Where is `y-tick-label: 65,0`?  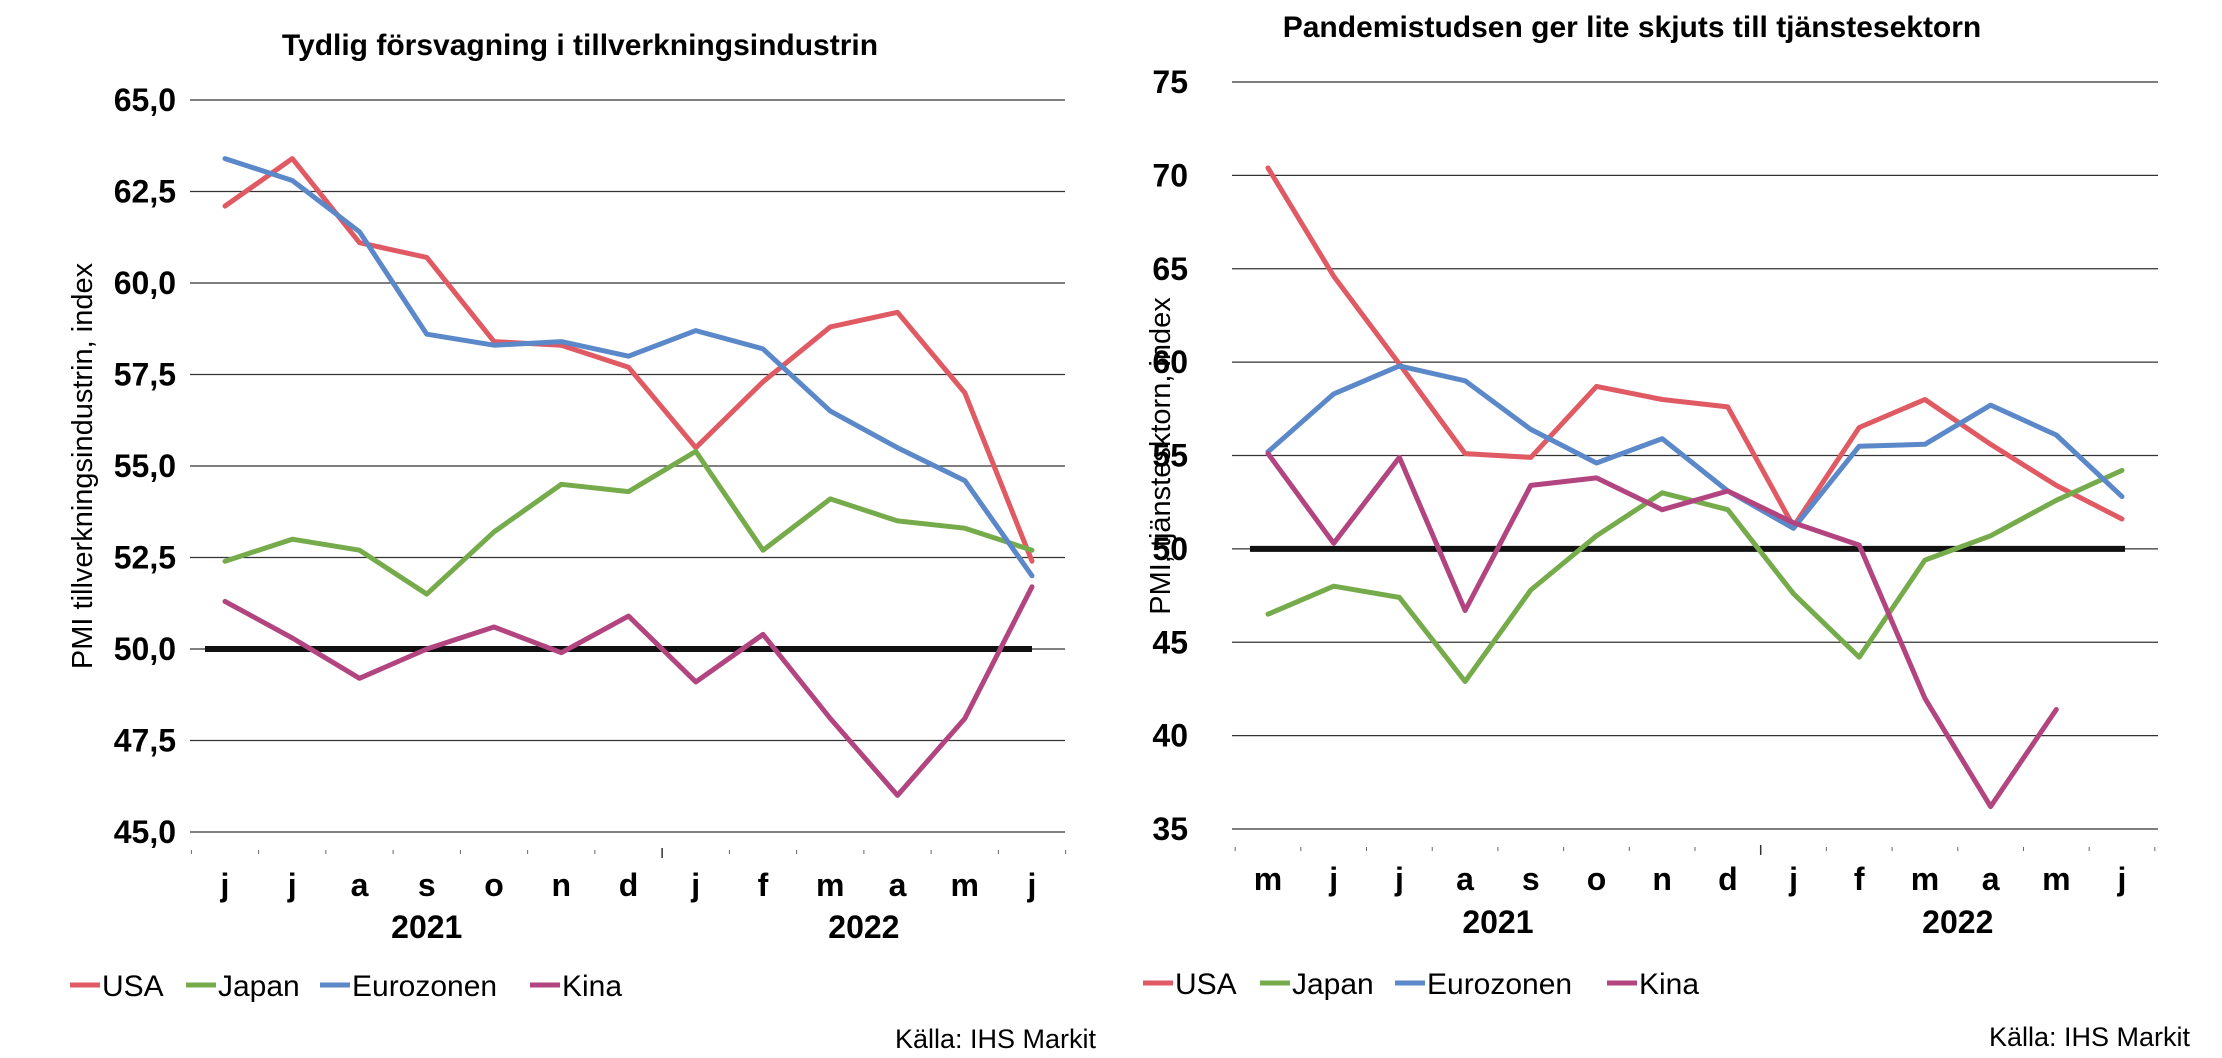 y-tick-label: 65,0 is located at coordinates (145, 100).